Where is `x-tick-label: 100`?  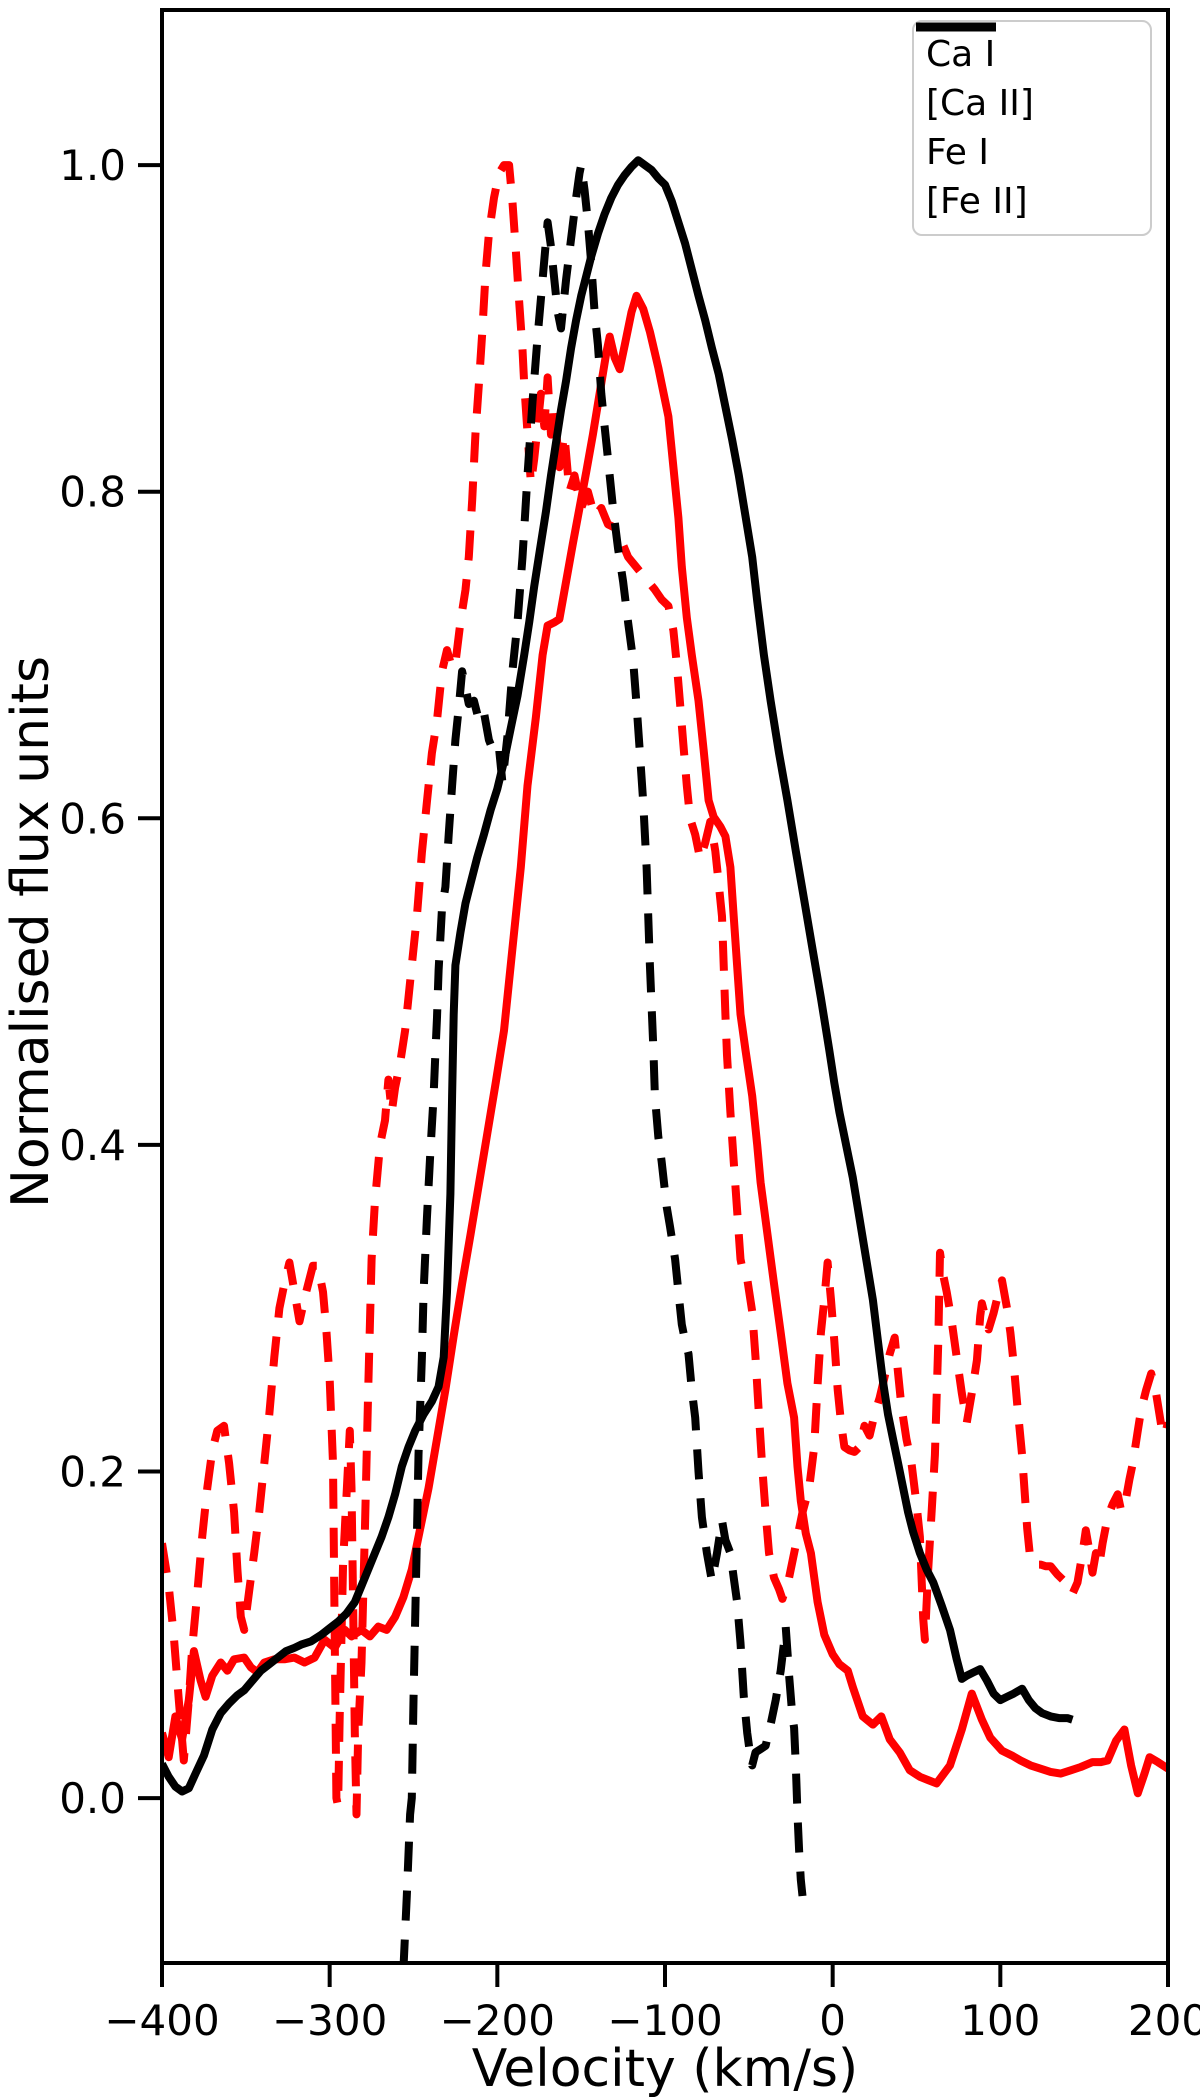 x-tick-label: 100 is located at coordinates (1000, 2020).